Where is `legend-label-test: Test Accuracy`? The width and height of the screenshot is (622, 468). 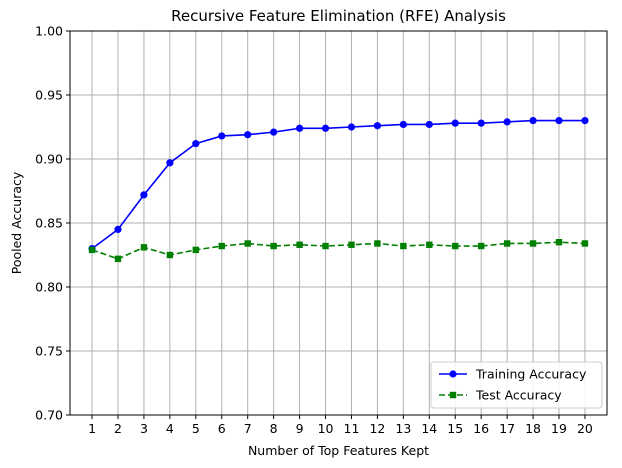
legend-label-test: Test Accuracy is located at coordinates (518, 395).